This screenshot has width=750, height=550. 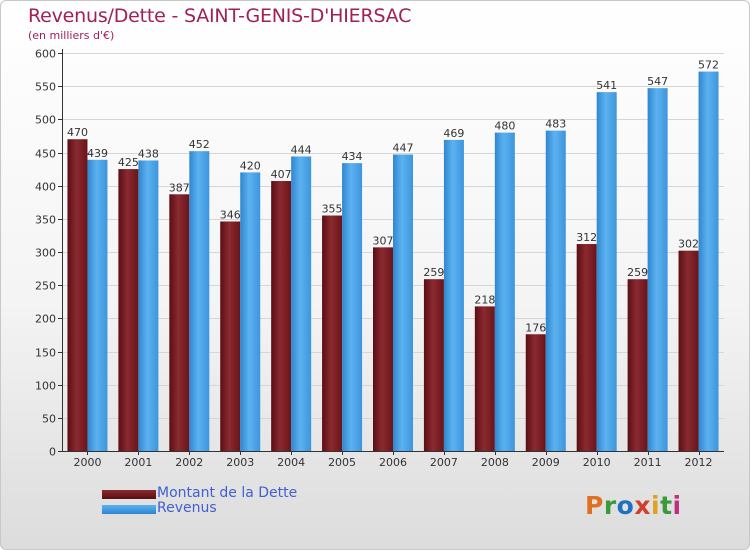 I want to click on y-tick-label: 400, so click(x=45, y=187).